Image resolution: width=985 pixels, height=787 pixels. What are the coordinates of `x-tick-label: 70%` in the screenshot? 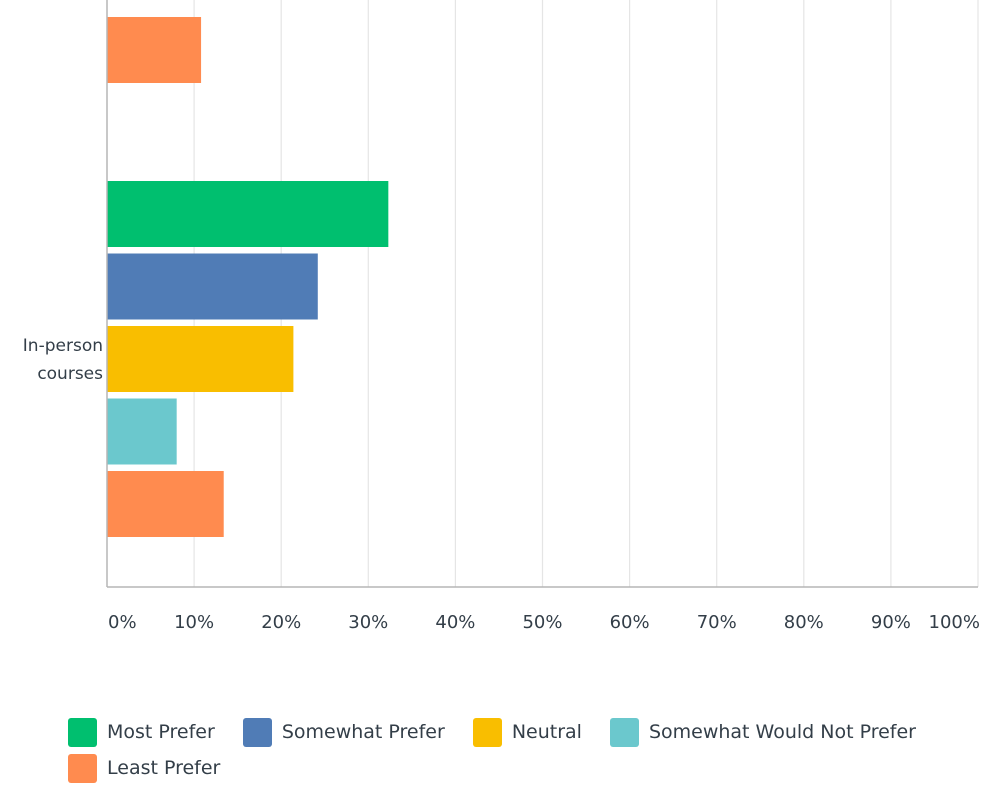 It's located at (717, 622).